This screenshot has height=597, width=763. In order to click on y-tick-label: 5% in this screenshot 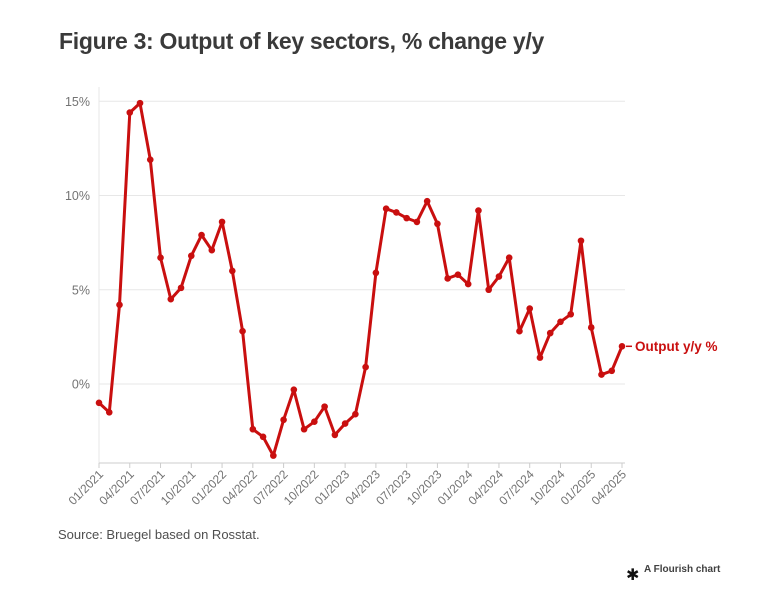, I will do `click(81, 290)`.